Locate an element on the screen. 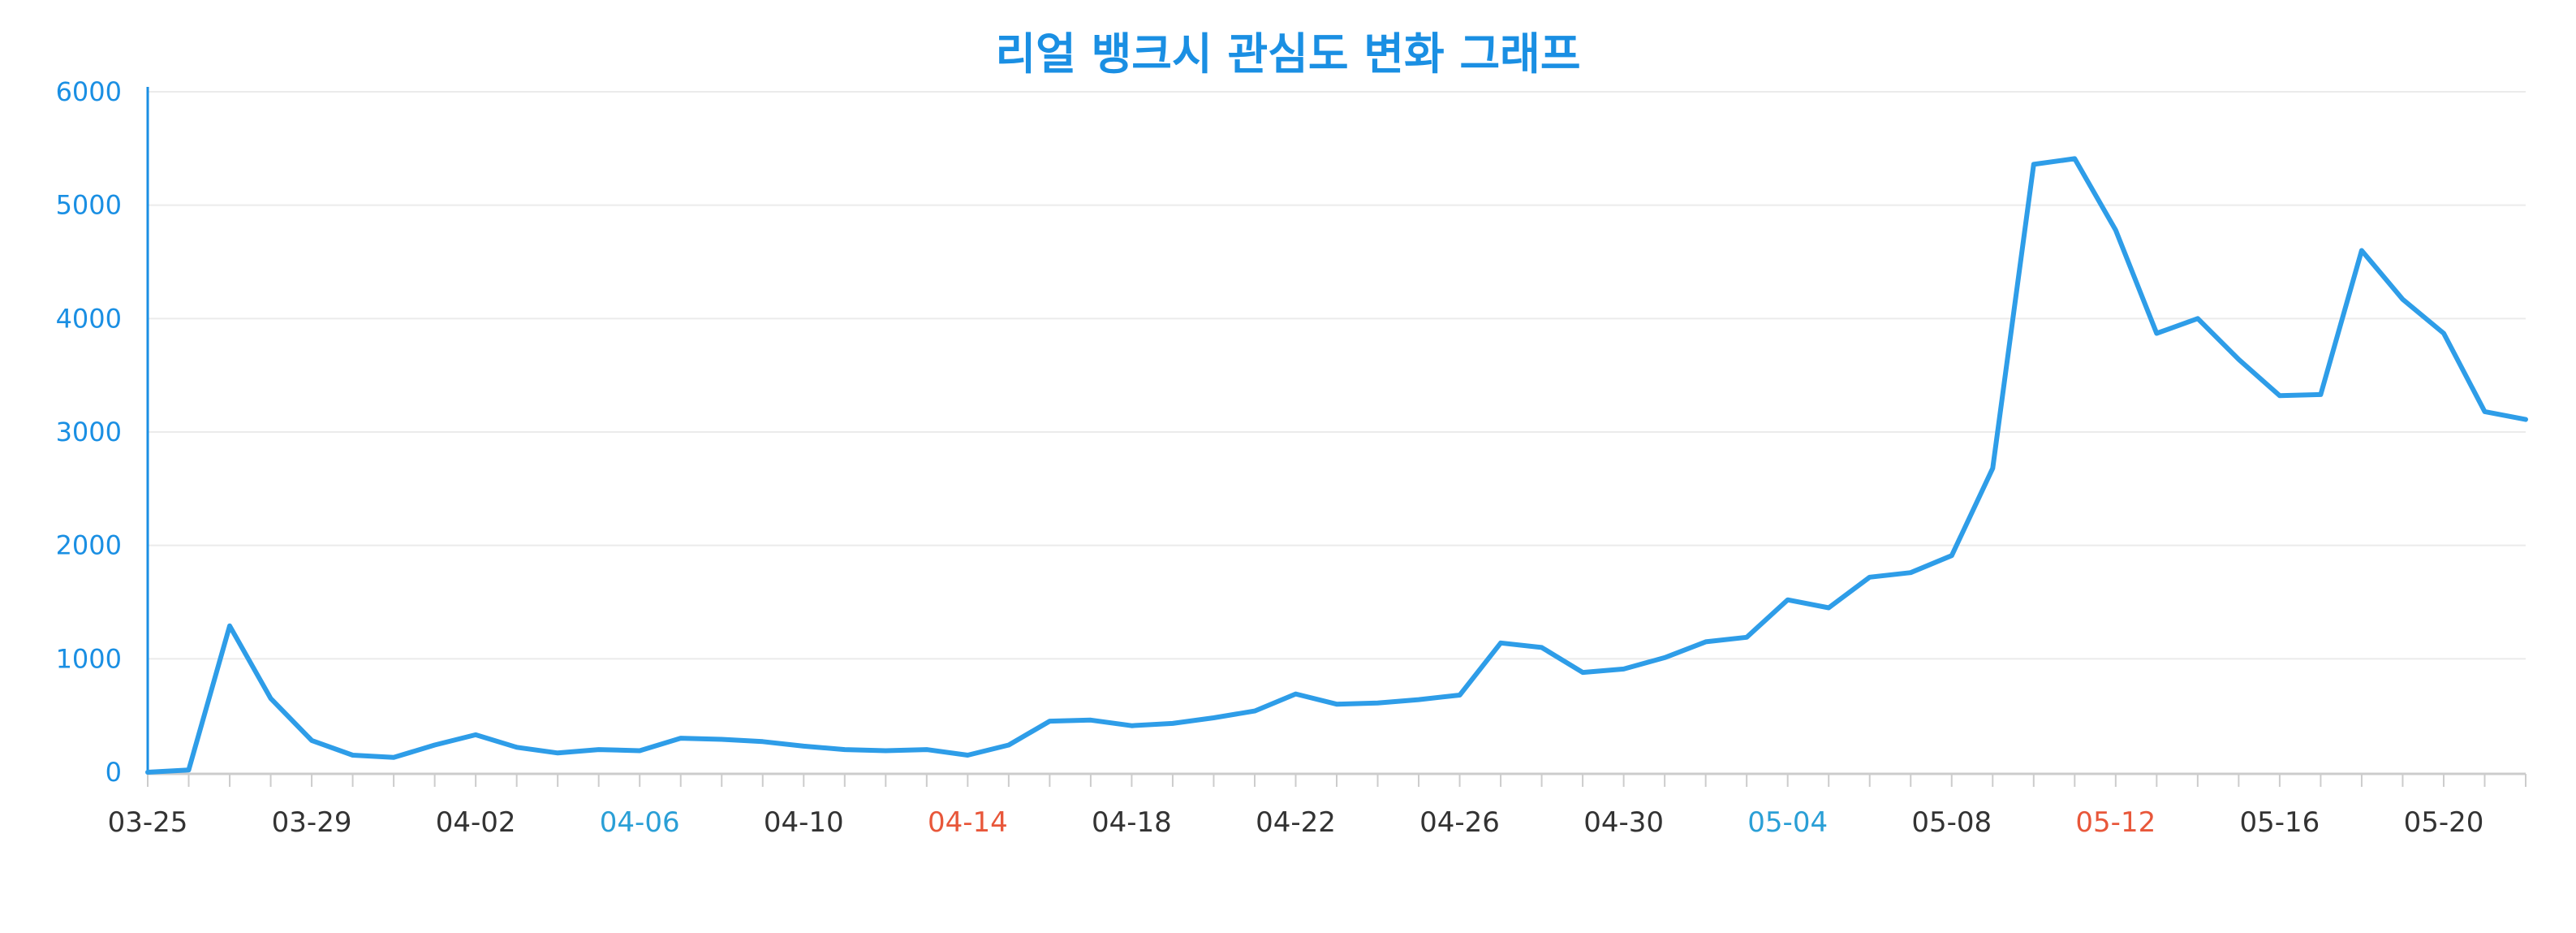 The width and height of the screenshot is (2576, 933). x-tick-label: 03-25 is located at coordinates (148, 822).